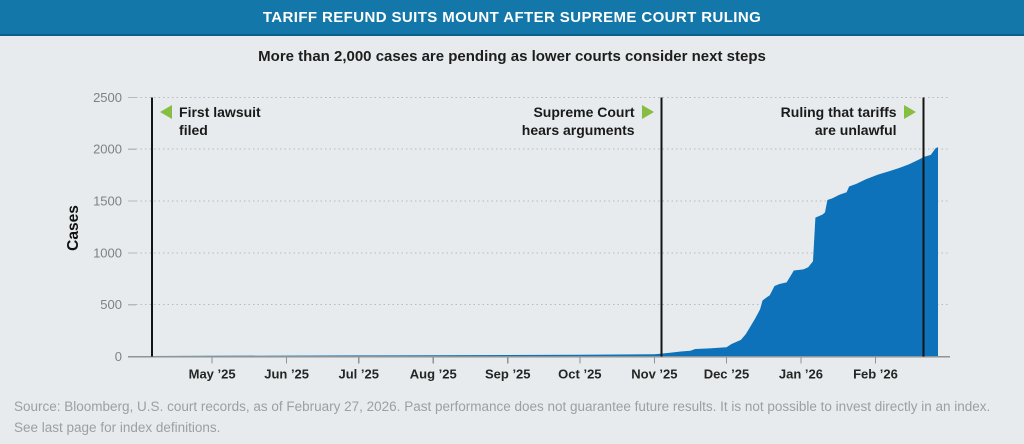 The height and width of the screenshot is (444, 1024). I want to click on event-annotation: Supreme Court hears arguments, so click(588, 121).